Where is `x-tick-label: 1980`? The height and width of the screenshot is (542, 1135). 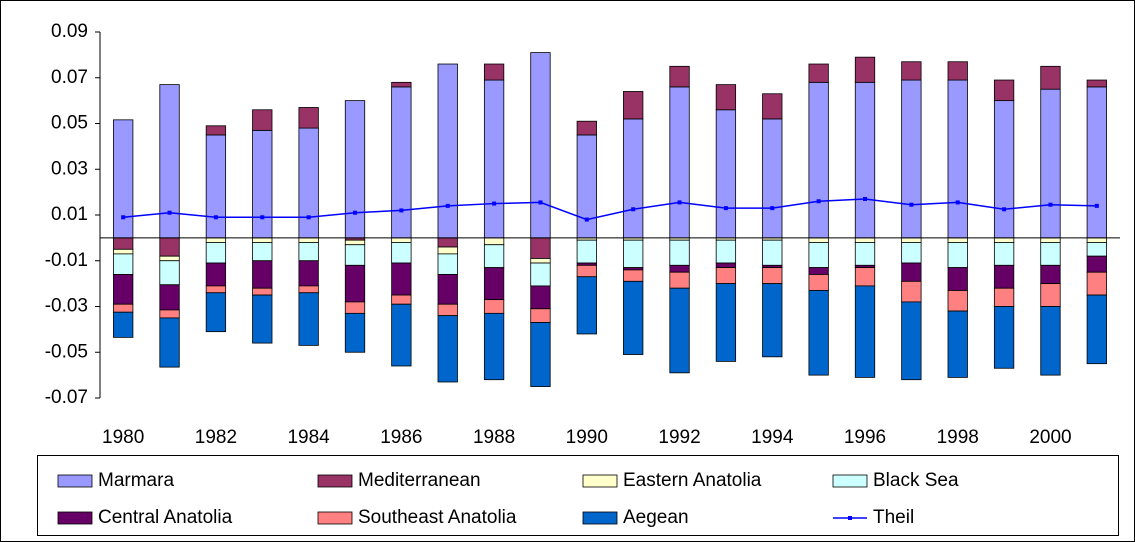 x-tick-label: 1980 is located at coordinates (123, 437).